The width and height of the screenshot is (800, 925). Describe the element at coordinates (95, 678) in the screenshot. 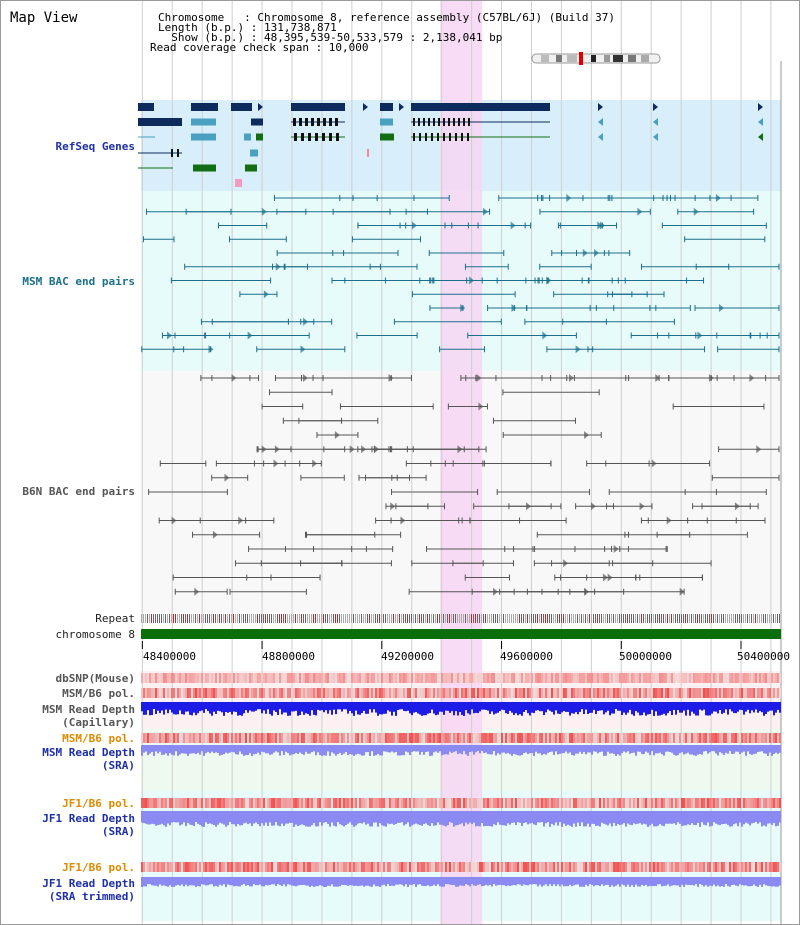

I see `track-label-dbsnp: dbSNP(Mouse)` at that location.